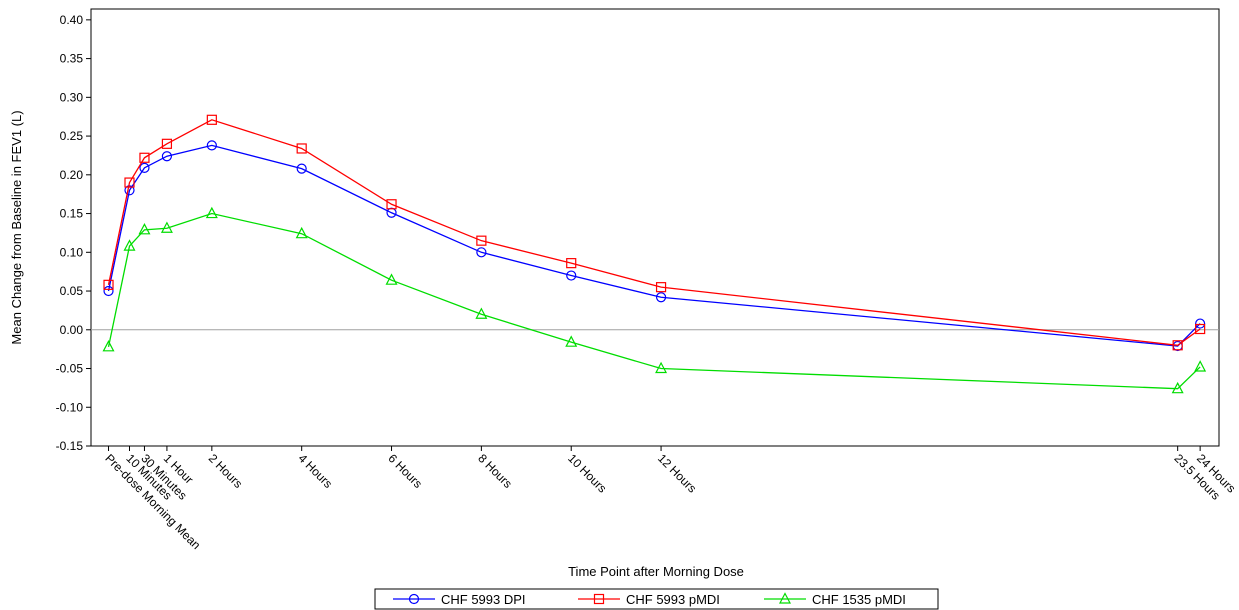 This screenshot has width=1239, height=610. I want to click on y-tick-label: 0.30, so click(72, 97).